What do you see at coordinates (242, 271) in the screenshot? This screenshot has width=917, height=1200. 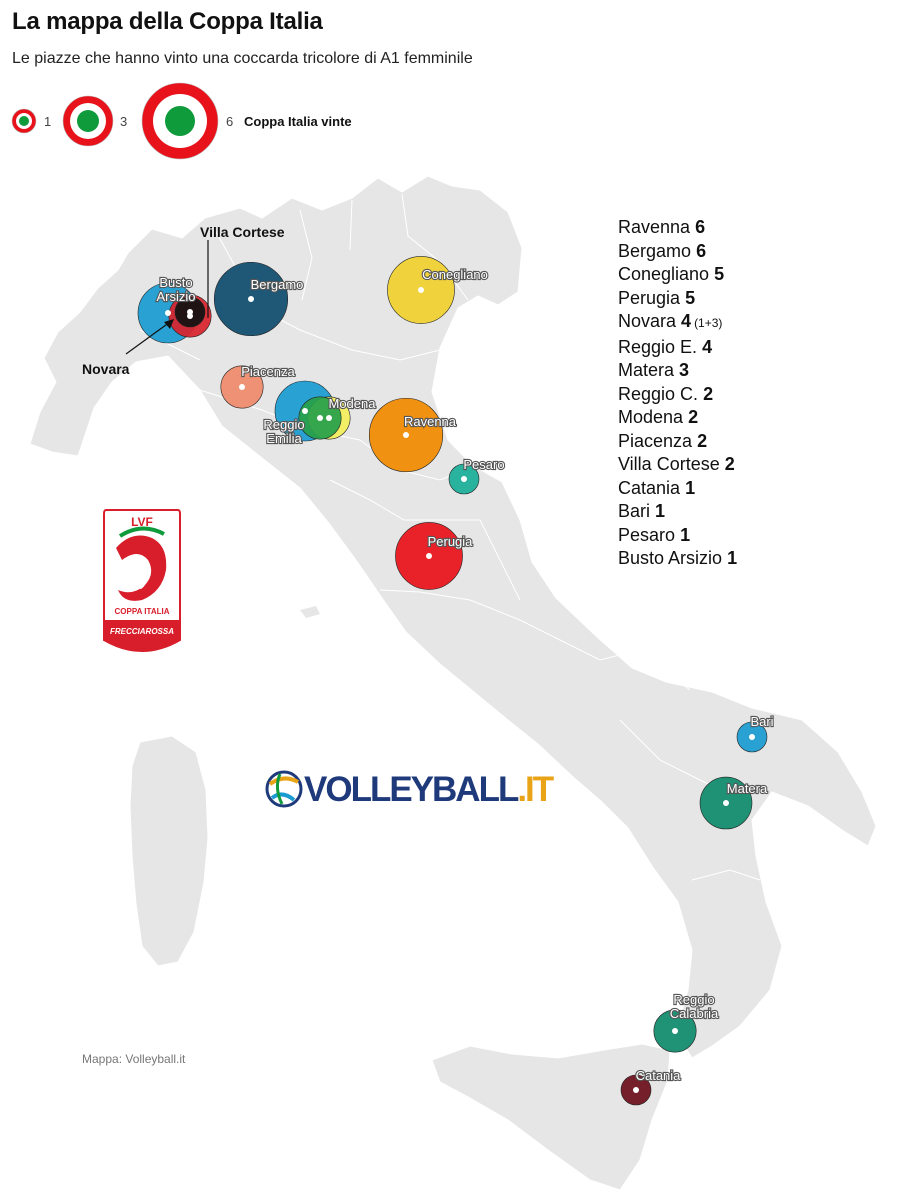 I see `callout-villa-cortese: Villa Cortese` at bounding box center [242, 271].